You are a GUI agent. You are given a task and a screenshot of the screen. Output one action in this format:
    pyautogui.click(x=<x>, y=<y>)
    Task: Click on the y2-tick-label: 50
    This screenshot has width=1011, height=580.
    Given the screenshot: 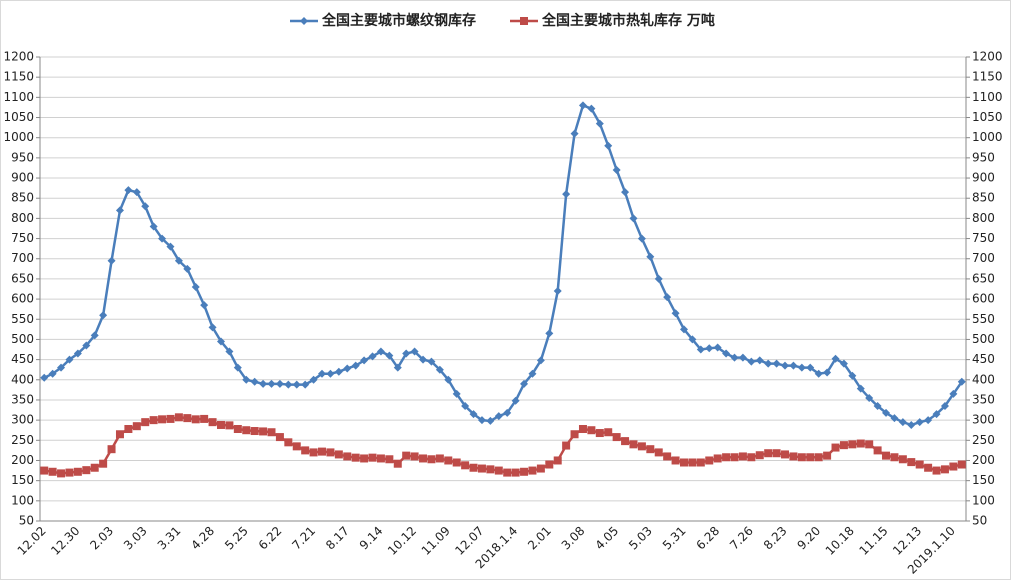 What is the action you would take?
    pyautogui.click(x=979, y=521)
    